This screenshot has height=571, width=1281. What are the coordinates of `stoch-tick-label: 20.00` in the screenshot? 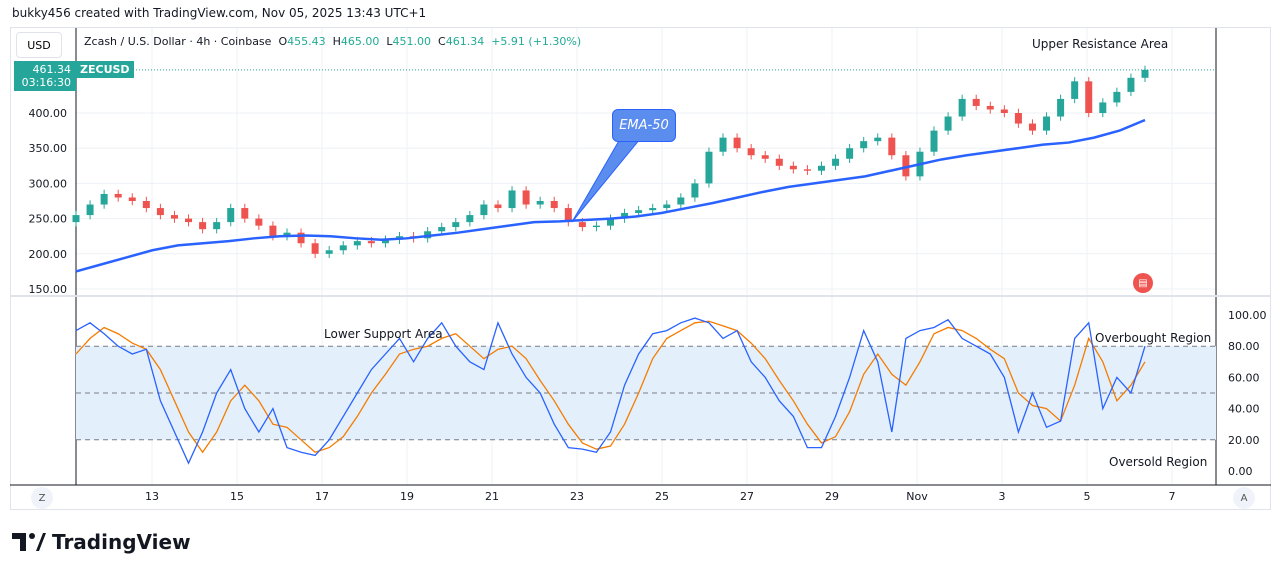 It's located at (1244, 440).